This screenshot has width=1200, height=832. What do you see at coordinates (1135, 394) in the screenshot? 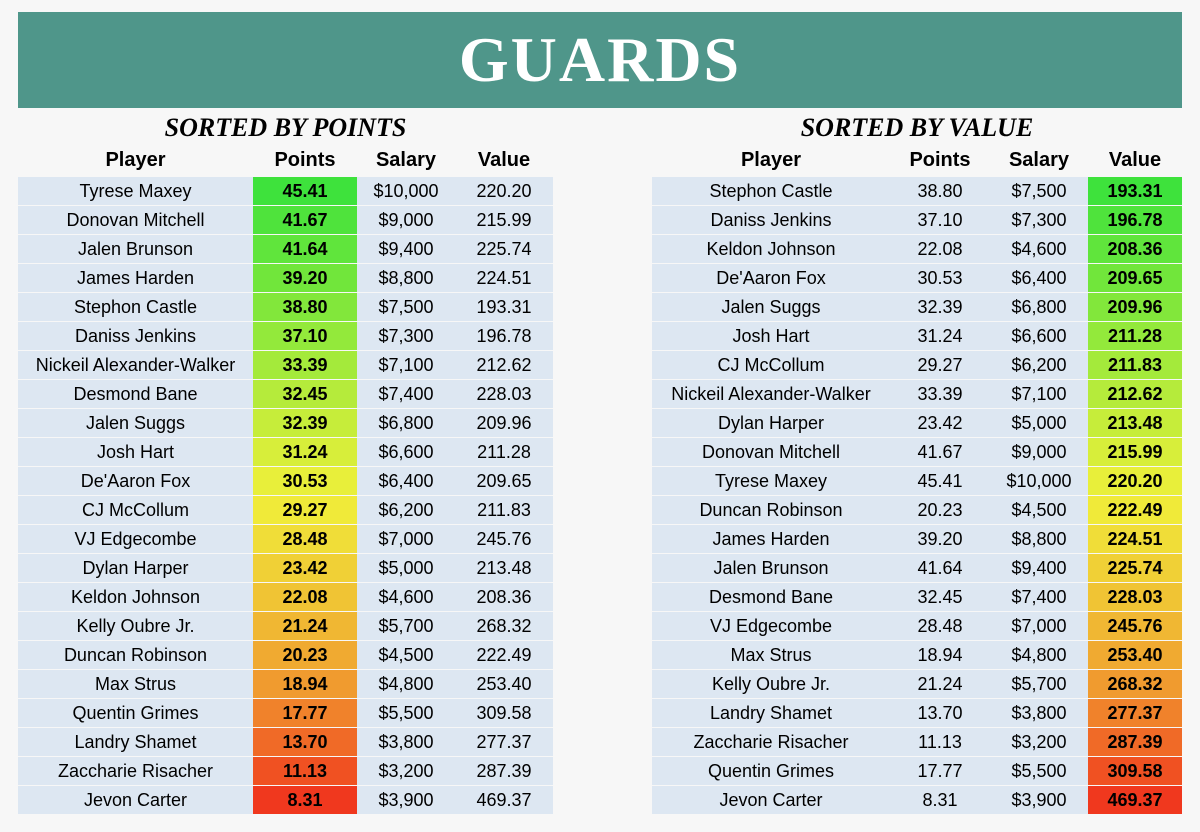
I see `table-cell: 212.62` at bounding box center [1135, 394].